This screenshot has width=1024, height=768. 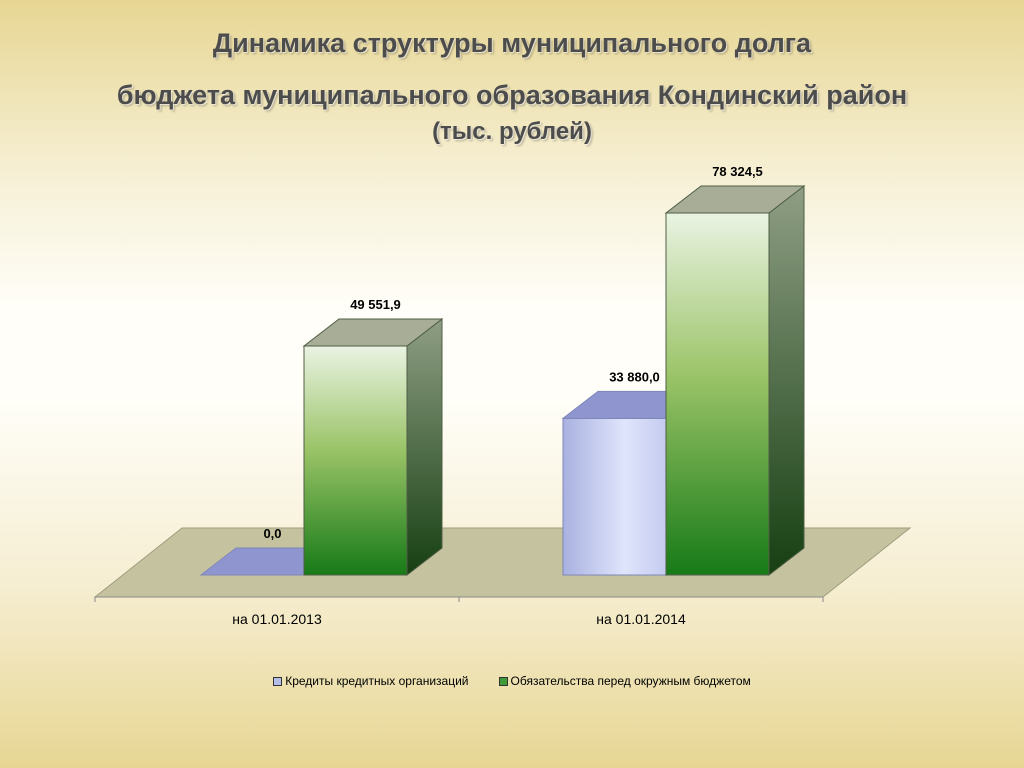 I want to click on legend-item-credits: Кредиты кредитных организаций, so click(x=371, y=681).